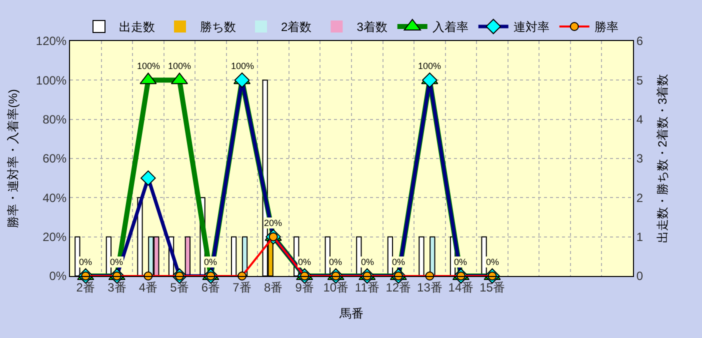 This screenshot has height=338, width=702. What do you see at coordinates (640, 276) in the screenshot?
I see `y2-tick-label: 0` at bounding box center [640, 276].